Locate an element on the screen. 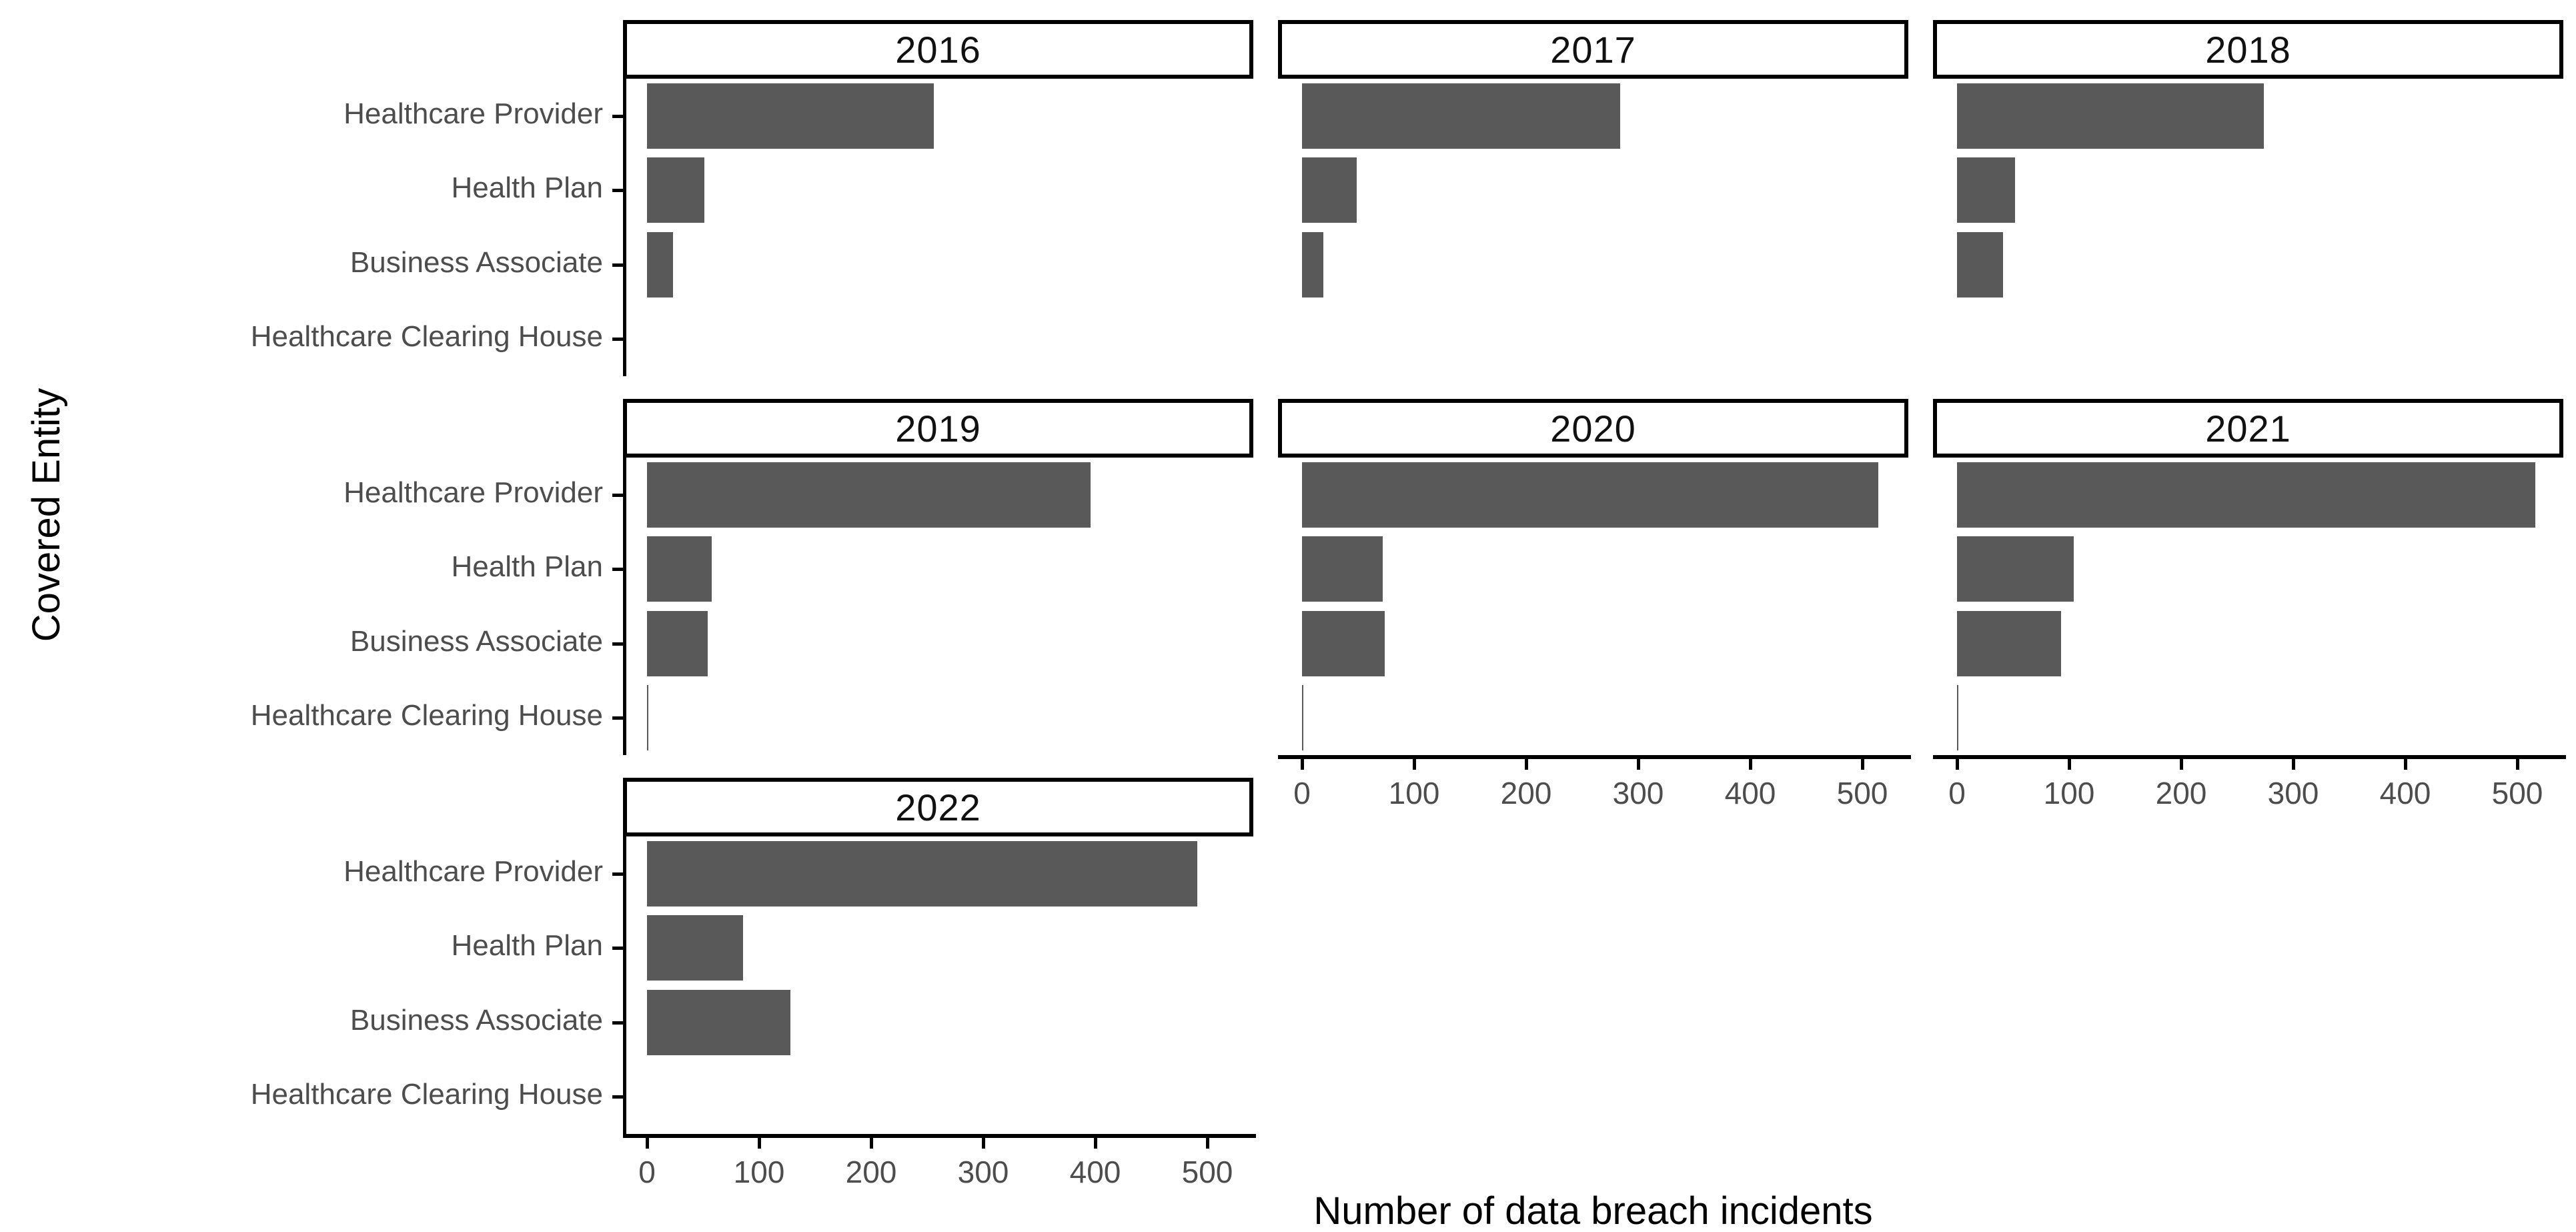 Image resolution: width=2576 pixels, height=1232 pixels. facet-strip-2020: 2020 is located at coordinates (1593, 428).